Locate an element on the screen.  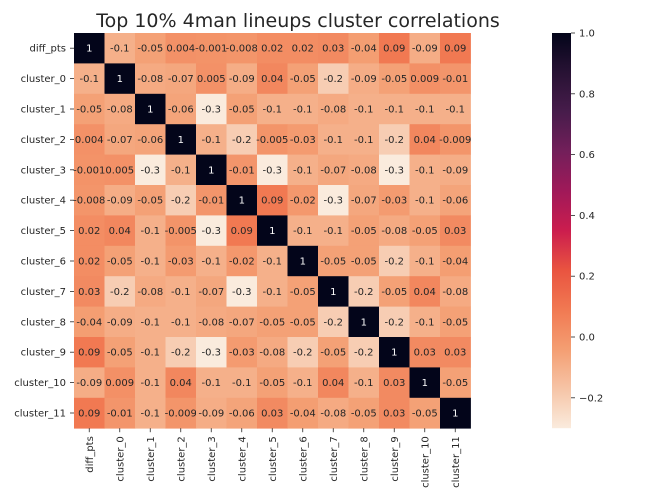
cell-value-label: 0.005 is located at coordinates (119, 170).